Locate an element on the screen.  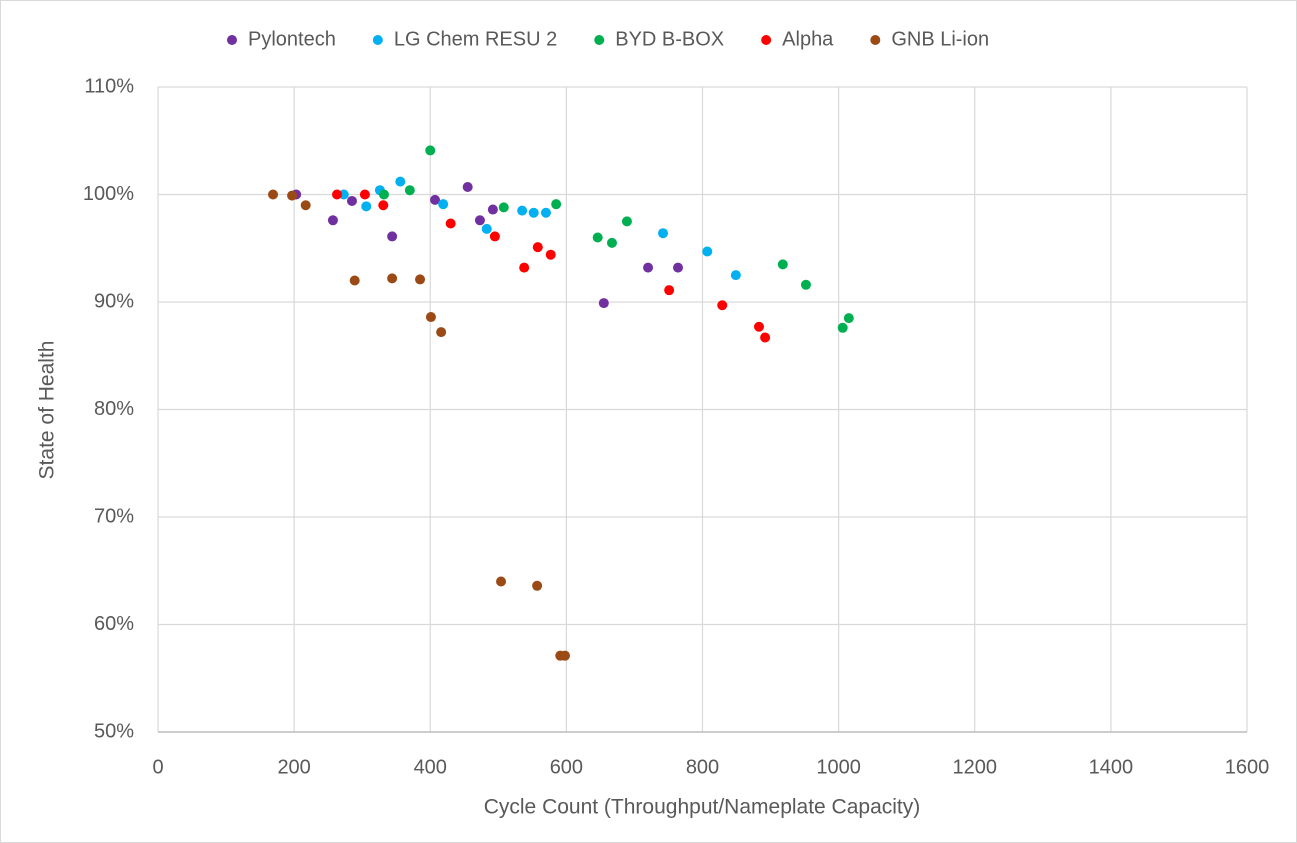
x-tick-label: 1000 is located at coordinates (838, 767).